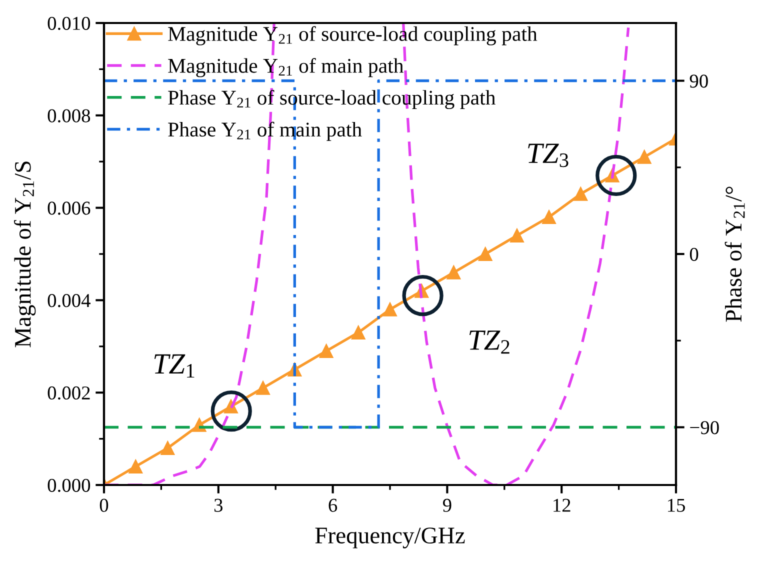  I want to click on annotation: TZ$_{3}$, so click(548, 156).